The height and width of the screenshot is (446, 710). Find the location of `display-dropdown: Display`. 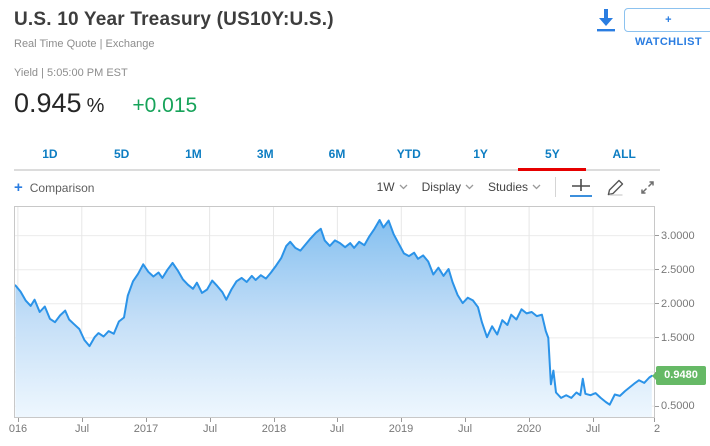

display-dropdown: Display is located at coordinates (448, 187).